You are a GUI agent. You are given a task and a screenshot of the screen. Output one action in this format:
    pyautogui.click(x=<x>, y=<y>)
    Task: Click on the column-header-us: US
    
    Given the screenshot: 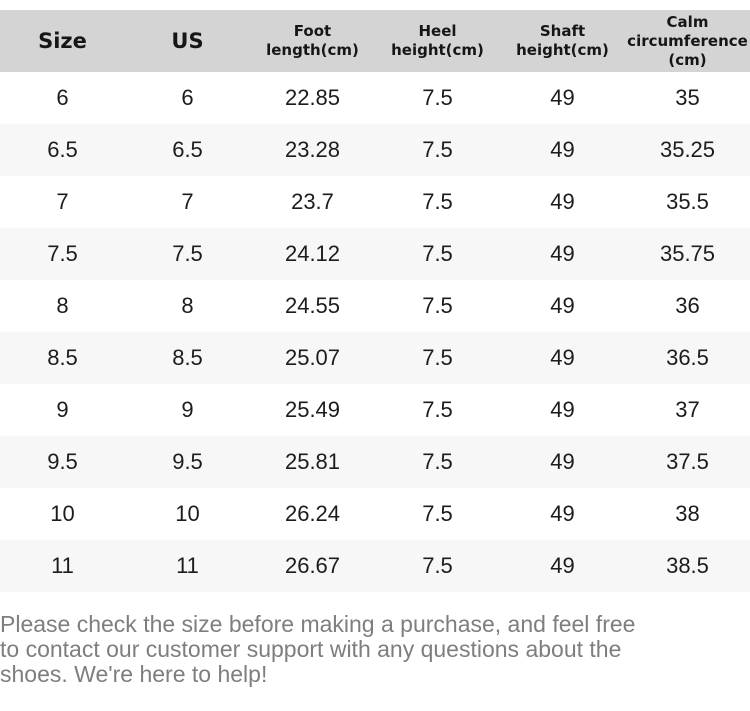 What is the action you would take?
    pyautogui.click(x=187, y=41)
    